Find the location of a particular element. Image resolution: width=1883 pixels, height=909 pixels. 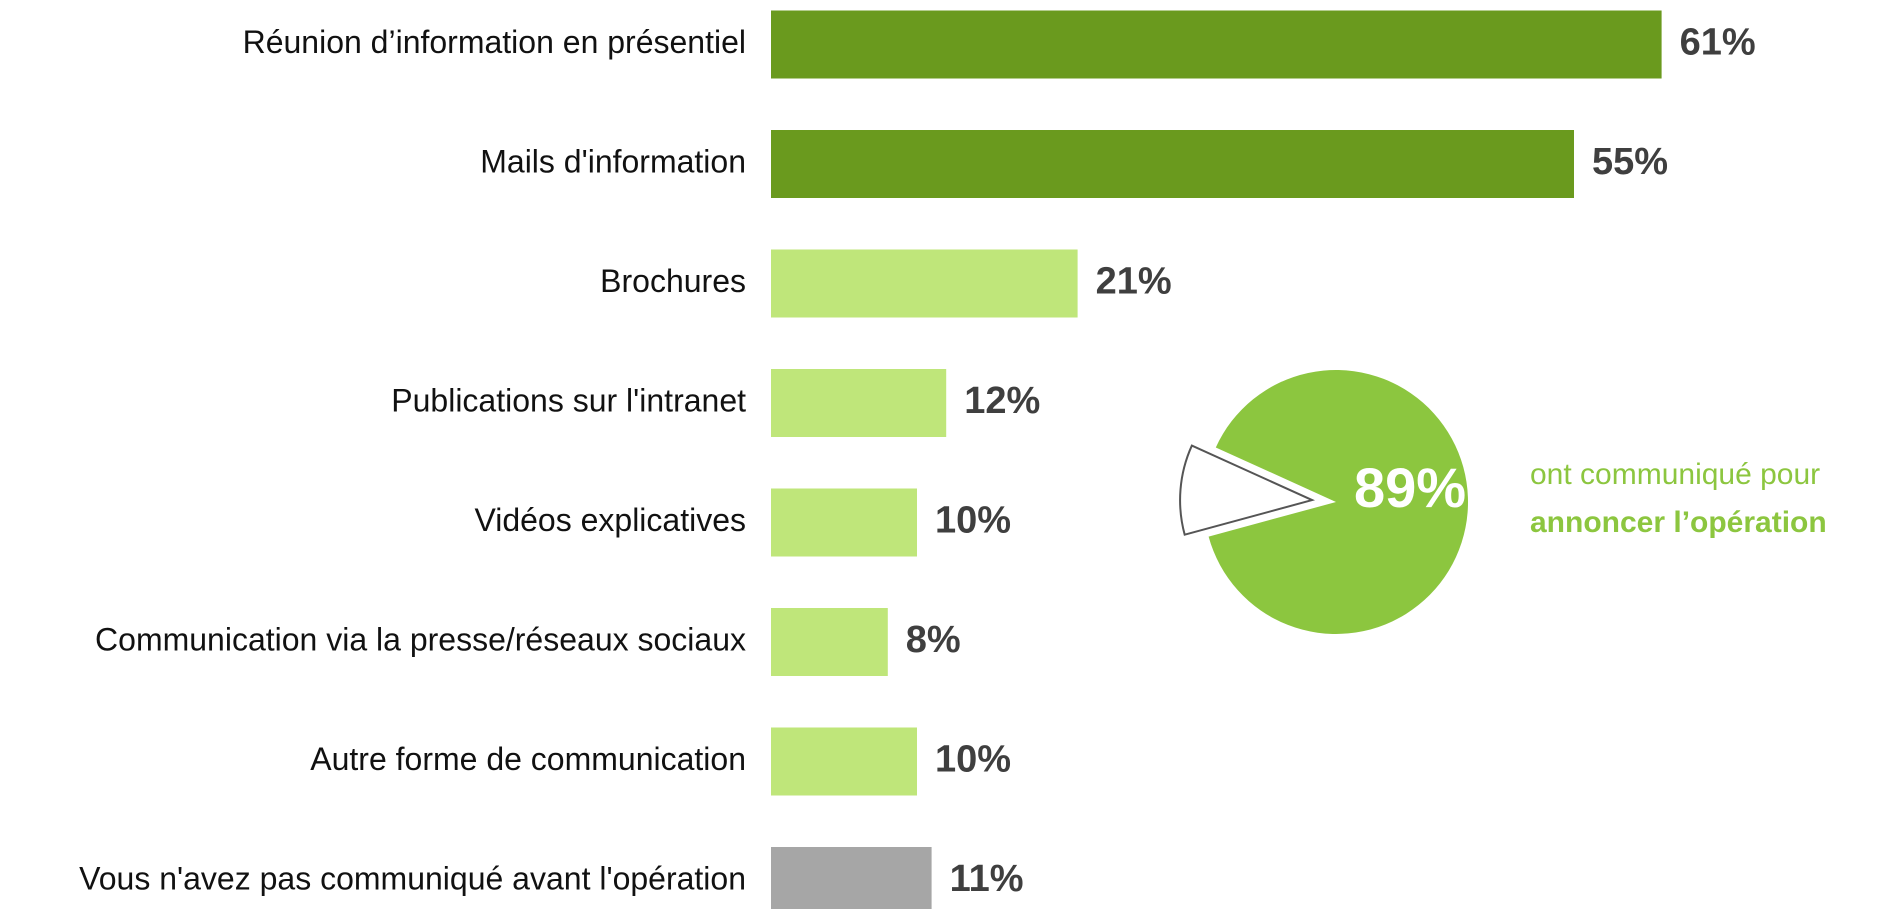

value-label: 61% is located at coordinates (1718, 43).